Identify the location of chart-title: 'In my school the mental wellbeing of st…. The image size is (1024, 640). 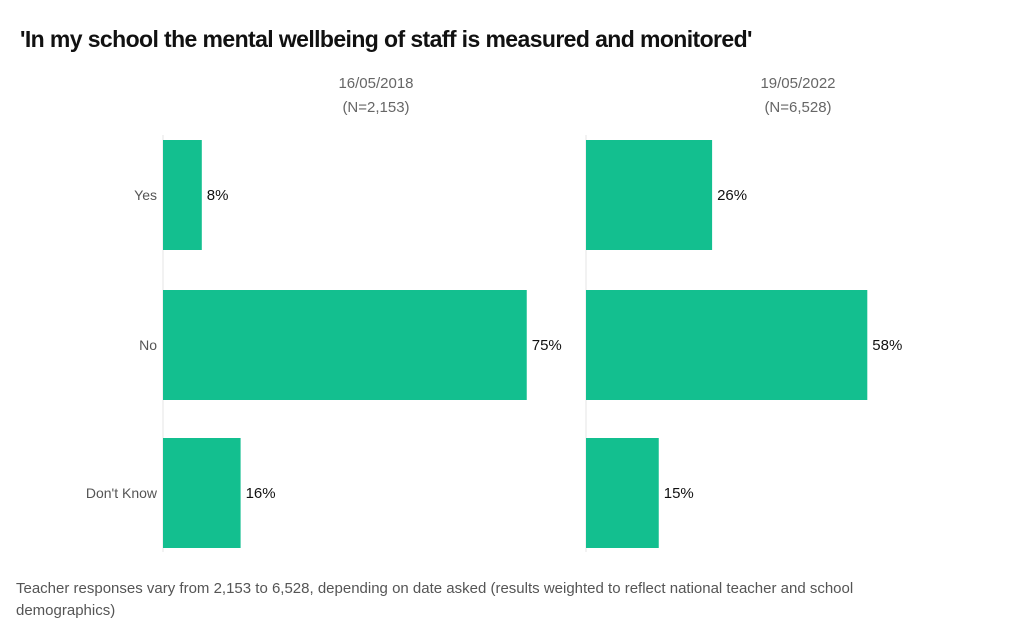
(386, 39).